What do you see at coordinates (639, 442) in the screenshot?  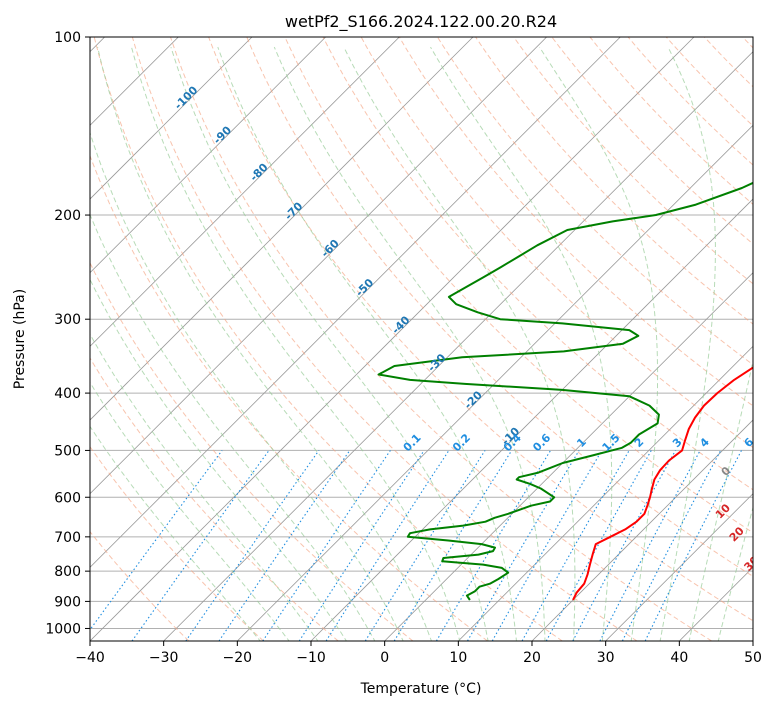 I see `mixing-ratio-label: 2` at bounding box center [639, 442].